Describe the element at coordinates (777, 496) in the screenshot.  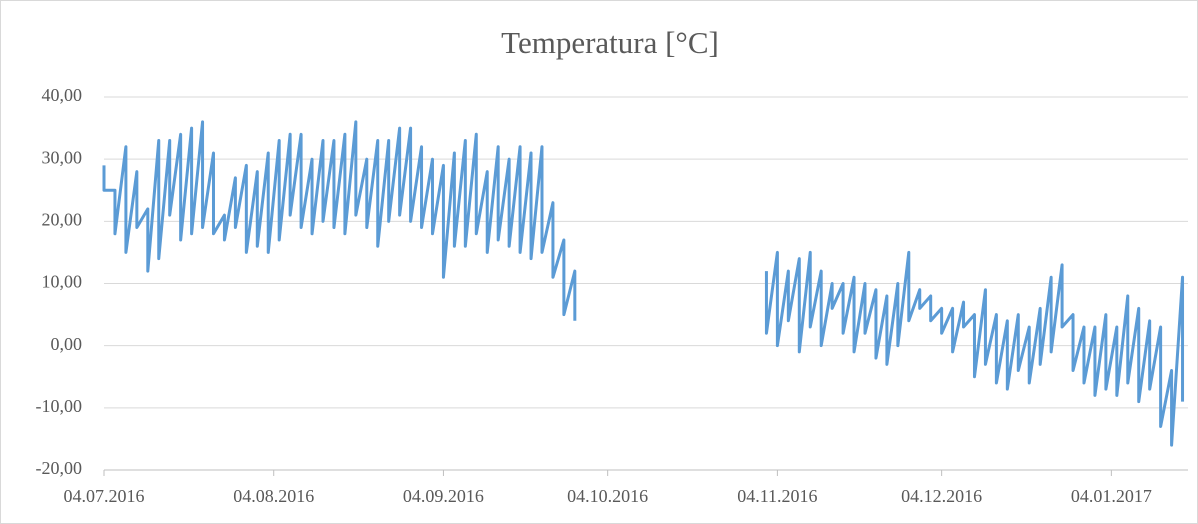
I see `x-tick-label: 04.11.2016` at that location.